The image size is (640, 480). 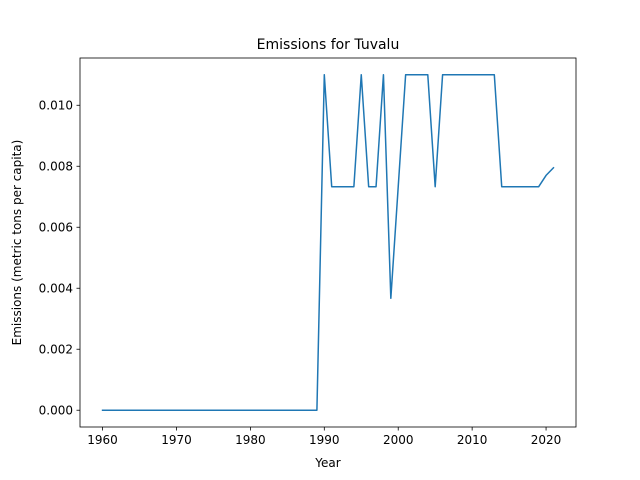 I want to click on x-tick-label: 1980, so click(x=250, y=440).